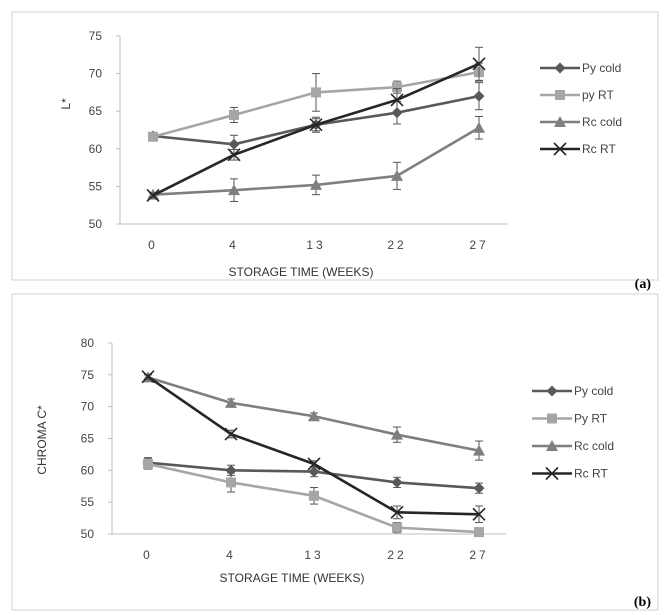 The width and height of the screenshot is (671, 615). Describe the element at coordinates (593, 391) in the screenshot. I see `panel-b-legend-label: Py cold` at that location.